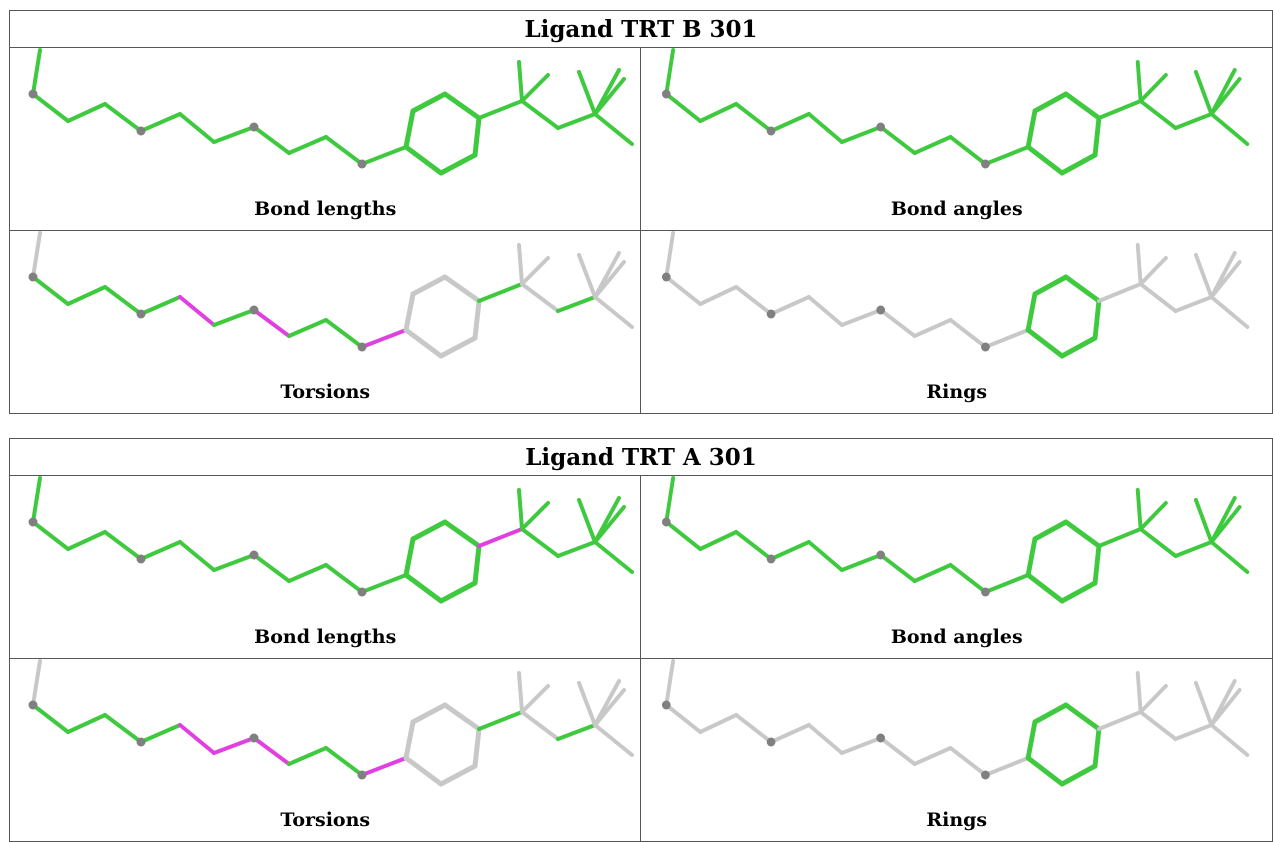 This screenshot has width=1273, height=842. Describe the element at coordinates (325, 139) in the screenshot. I see `bond-lengths-cell: Bond lengths` at that location.